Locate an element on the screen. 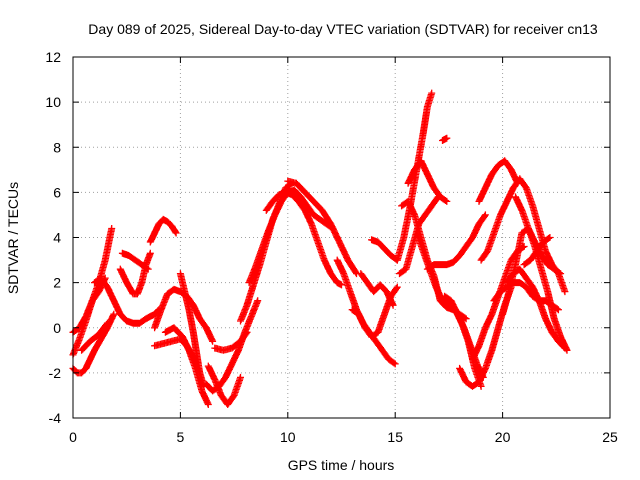 The height and width of the screenshot is (480, 640). series-arc40 is located at coordinates (537, 251).